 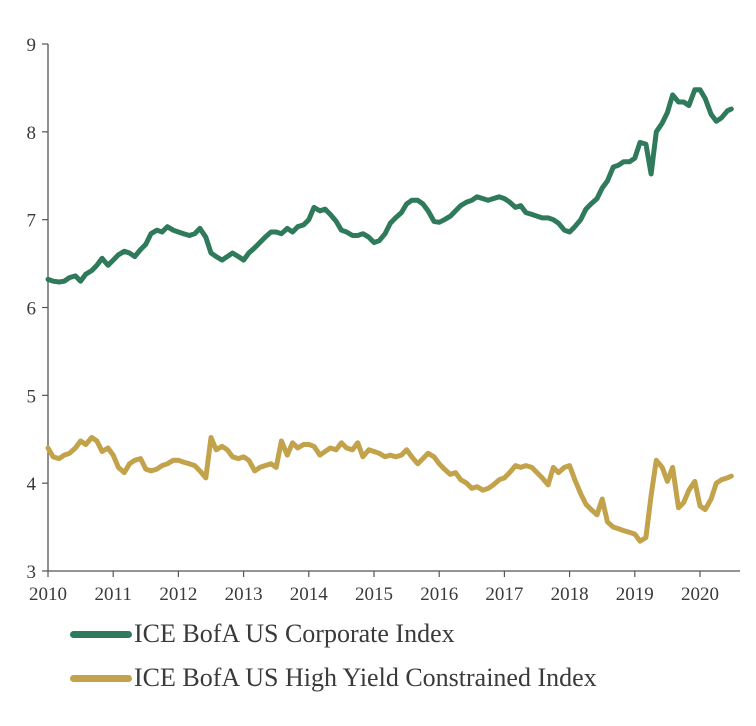 I want to click on y-tick-label: 7, so click(x=32, y=221).